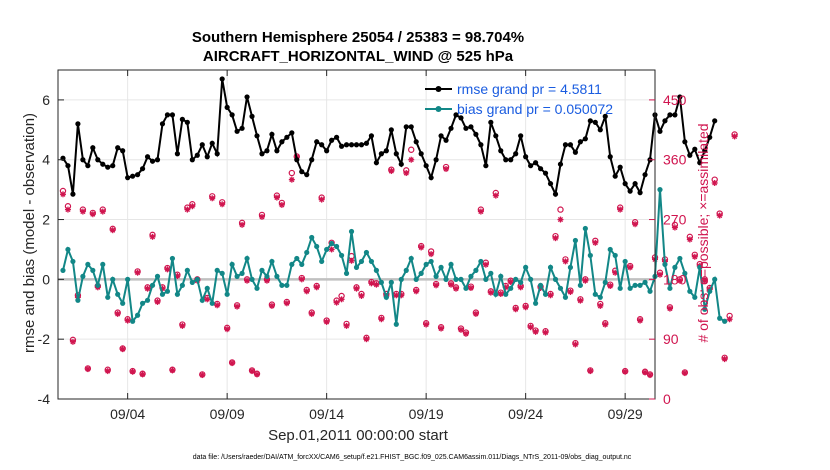 This screenshot has height=470, width=830. I want to click on x-tick-label: 09/19, so click(426, 414).